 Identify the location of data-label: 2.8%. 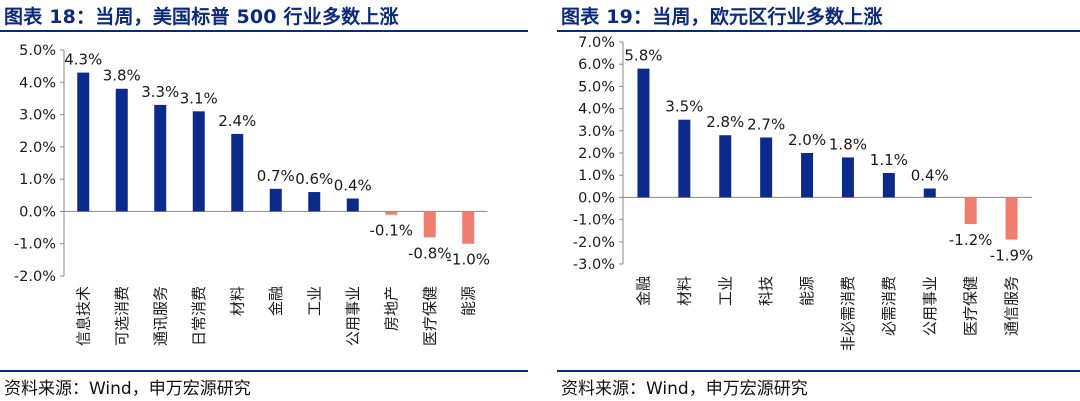
(725, 122).